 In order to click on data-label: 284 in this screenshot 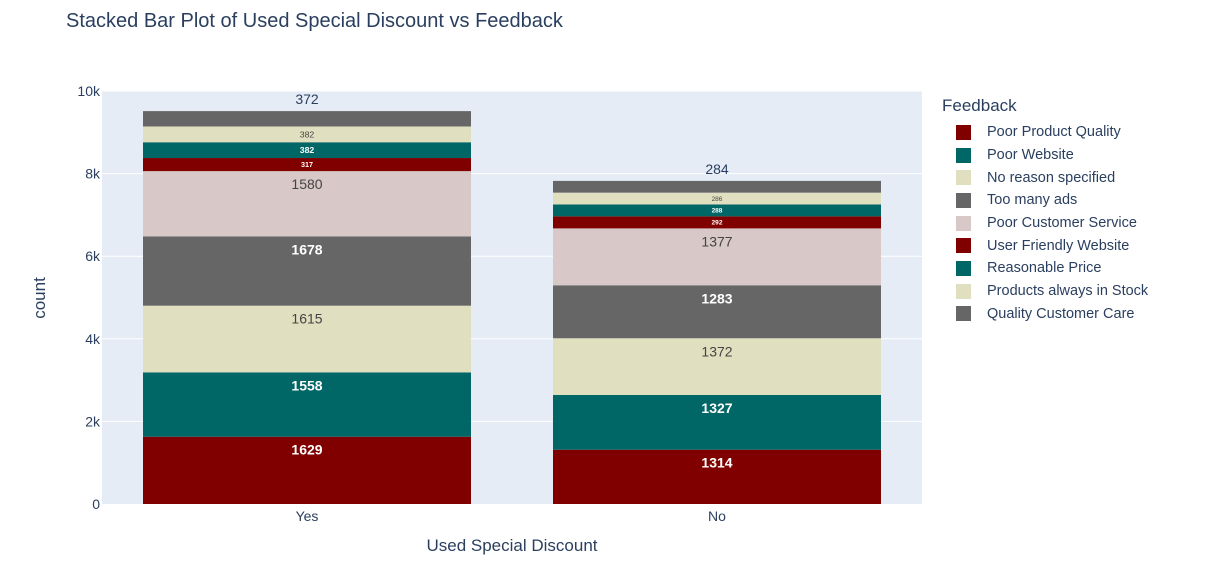, I will do `click(717, 169)`.